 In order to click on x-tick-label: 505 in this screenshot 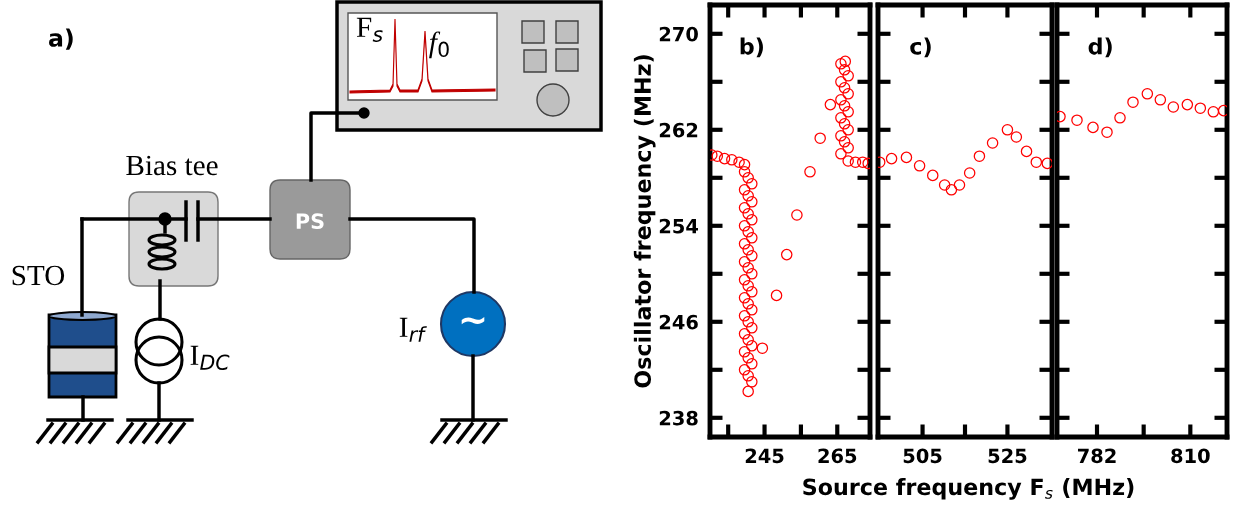, I will do `click(922, 456)`.